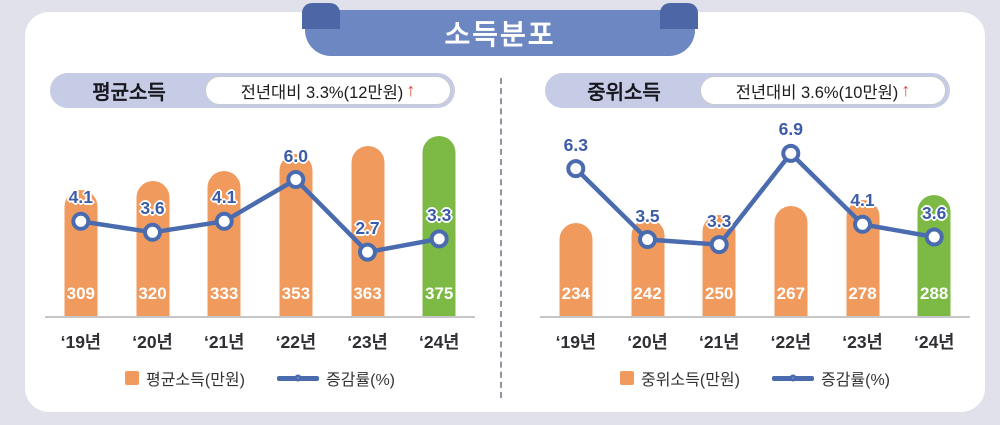 The width and height of the screenshot is (1000, 425). I want to click on bar-‘19년: 309, so click(81, 253).